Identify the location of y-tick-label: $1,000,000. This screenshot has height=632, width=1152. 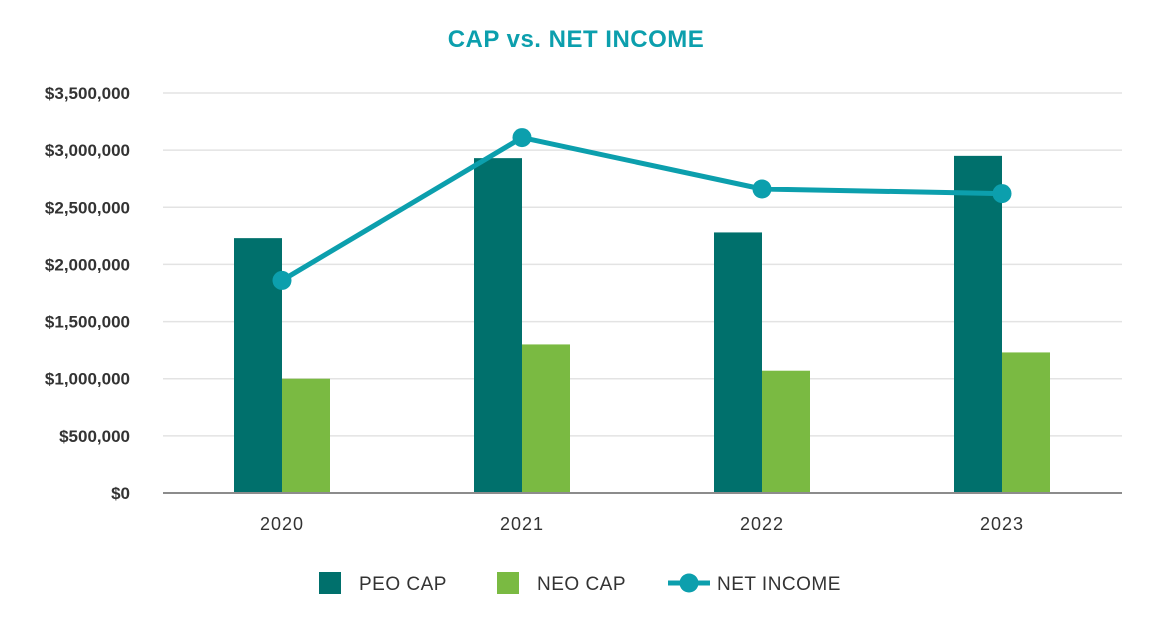
(87, 379).